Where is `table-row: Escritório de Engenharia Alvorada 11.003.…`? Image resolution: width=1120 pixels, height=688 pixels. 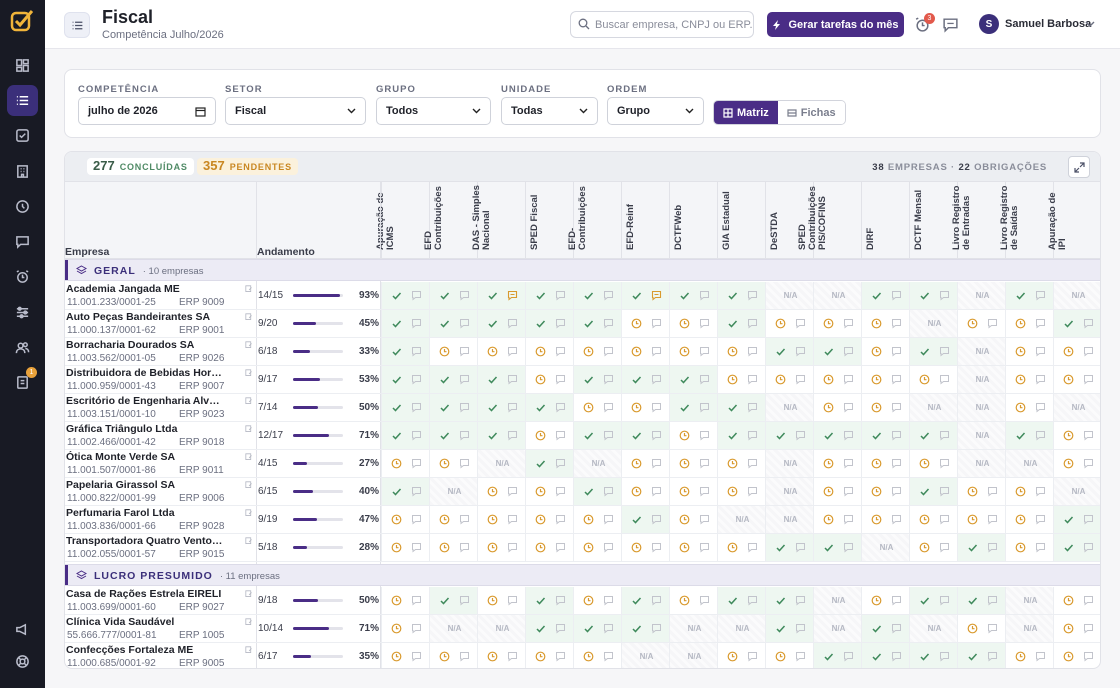 table-row: Escritório de Engenharia Alvorada 11.003.… is located at coordinates (582, 408).